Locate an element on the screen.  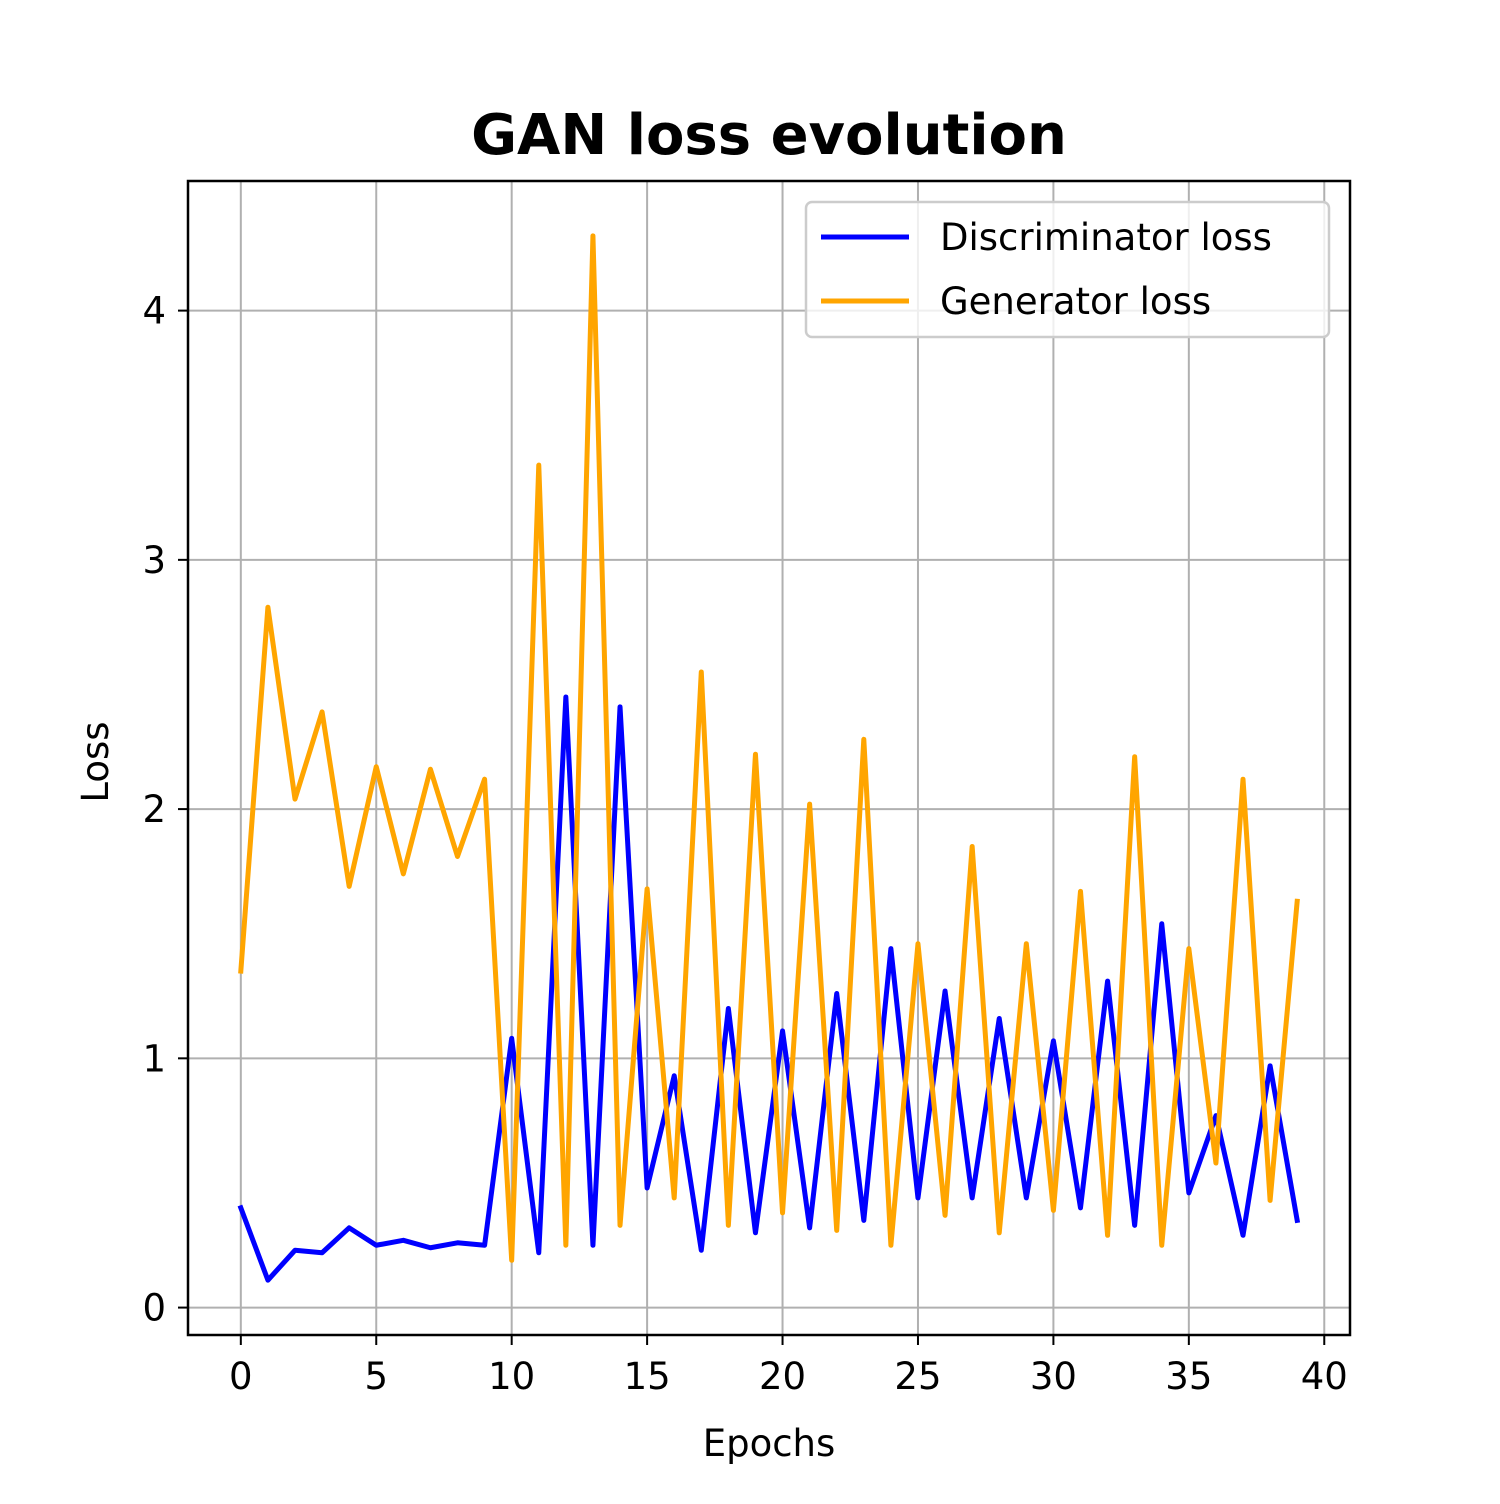
legend: Discriminator loss Generator loss is located at coordinates (1067, 269).